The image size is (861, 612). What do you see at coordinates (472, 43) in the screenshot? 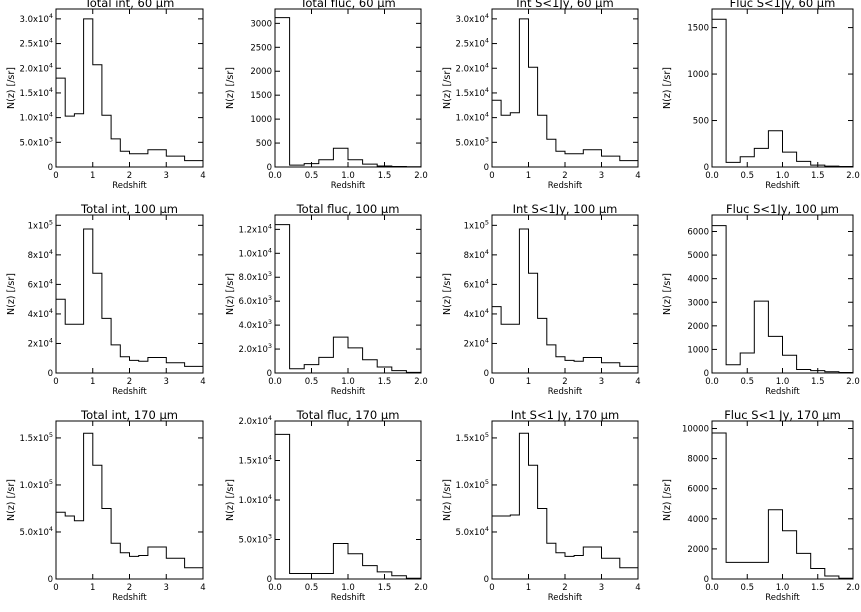
I see `y-tick-label: 2.5x10⁴` at bounding box center [472, 43].